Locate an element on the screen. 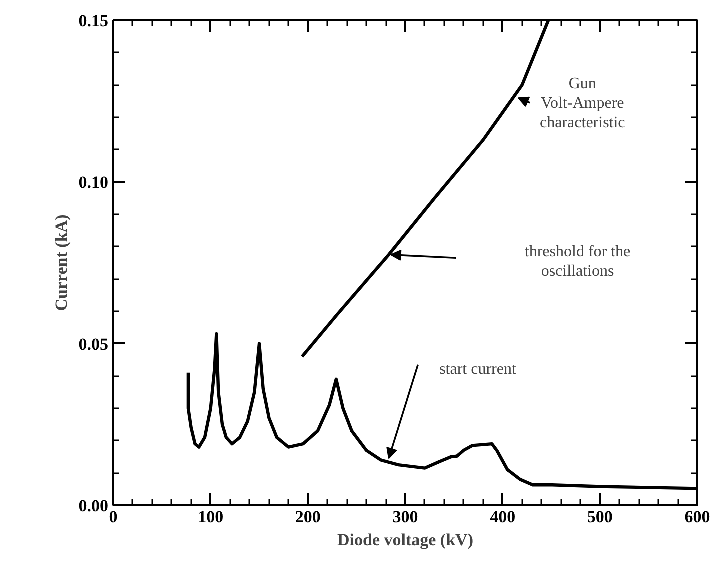 The height and width of the screenshot is (579, 723). annotation: start current is located at coordinates (478, 369).